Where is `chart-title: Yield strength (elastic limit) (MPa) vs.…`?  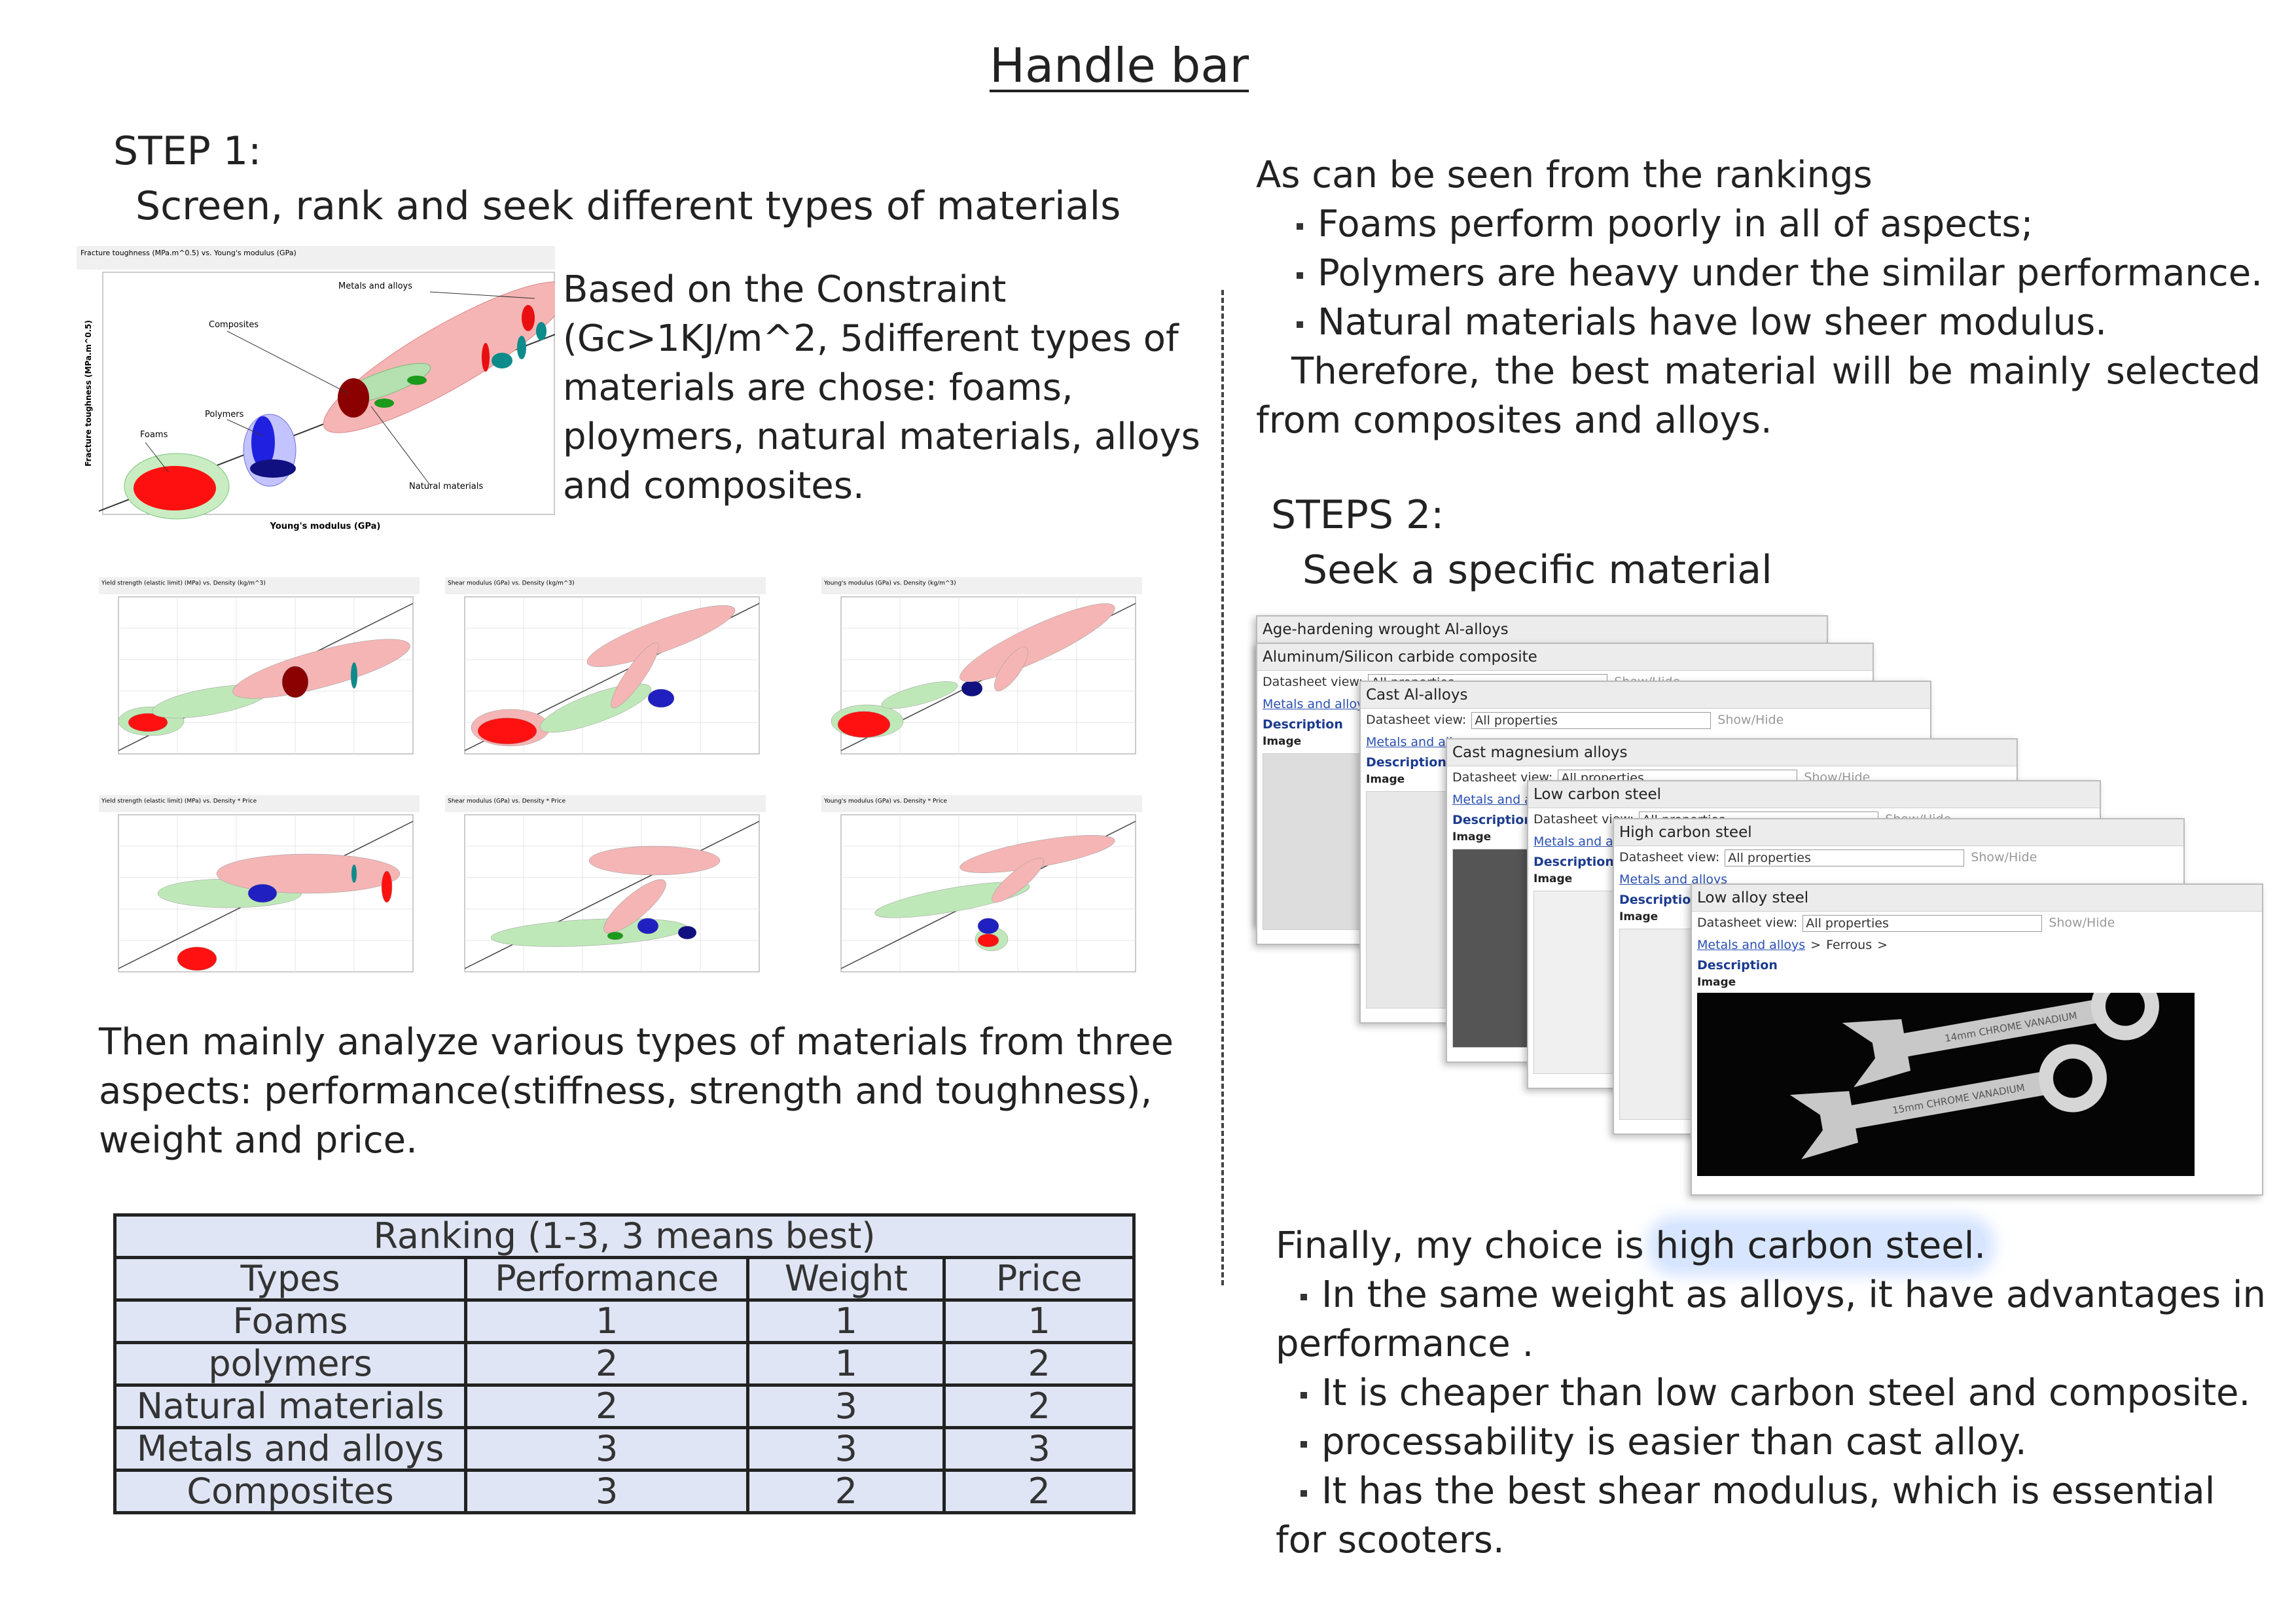 chart-title: Yield strength (elastic limit) (MPa) vs.… is located at coordinates (183, 583).